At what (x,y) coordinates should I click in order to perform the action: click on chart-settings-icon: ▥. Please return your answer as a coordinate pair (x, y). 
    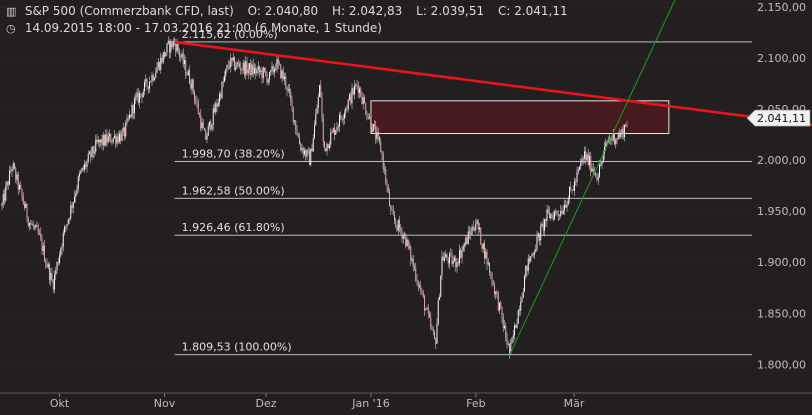
    Looking at the image, I should click on (11, 11).